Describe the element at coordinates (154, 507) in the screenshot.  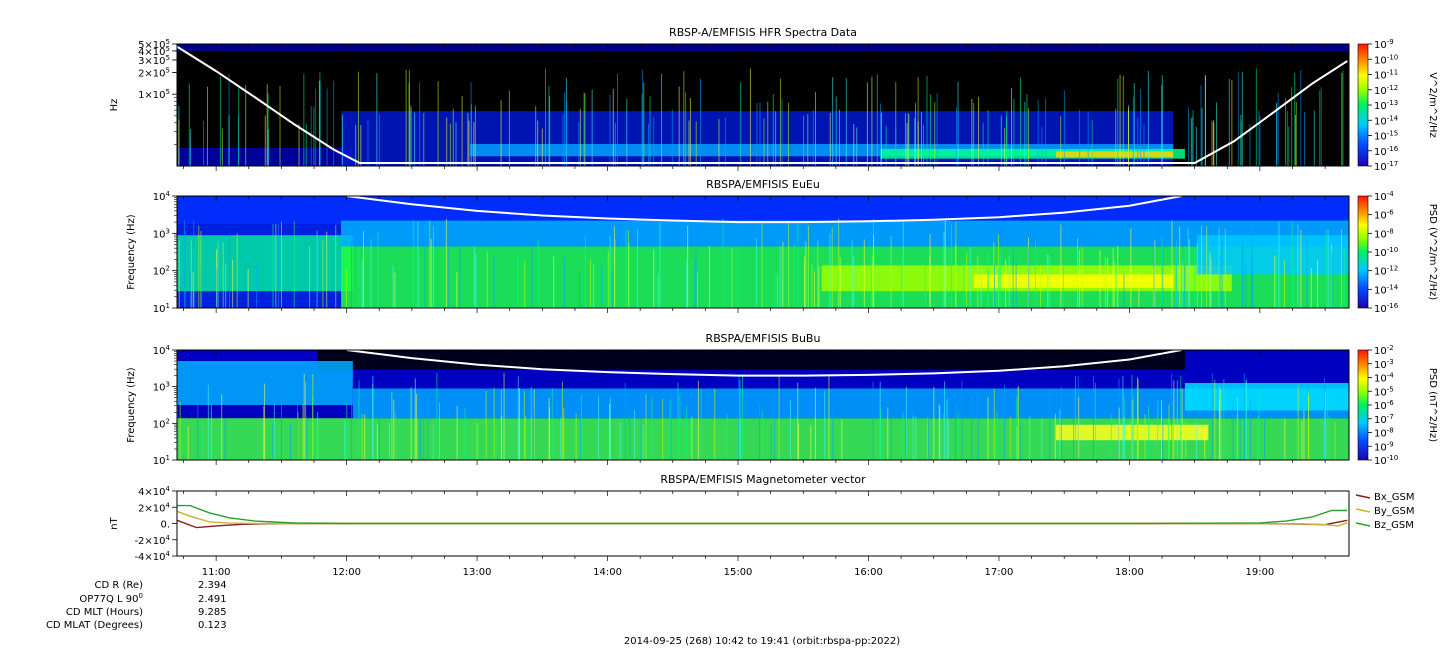
I see `y-tick-label-4: 2×10⁴` at that location.